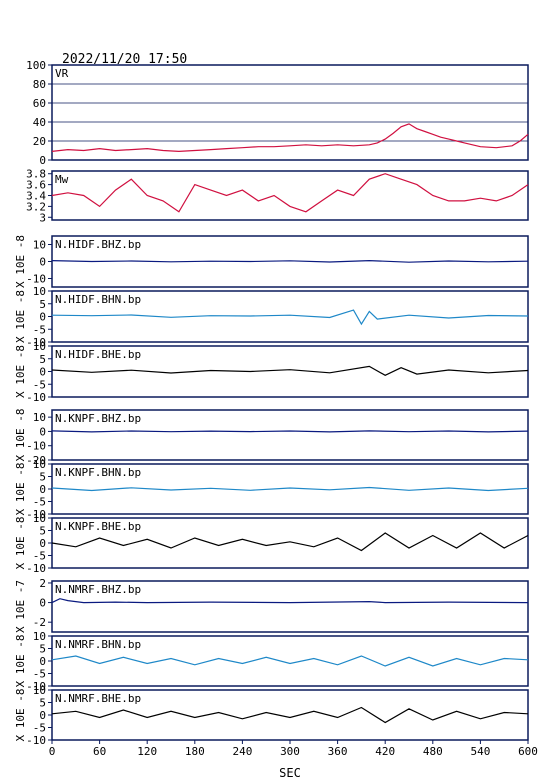 The width and height of the screenshot is (554, 781). I want to click on y-tick-label: 80, so click(39, 84).